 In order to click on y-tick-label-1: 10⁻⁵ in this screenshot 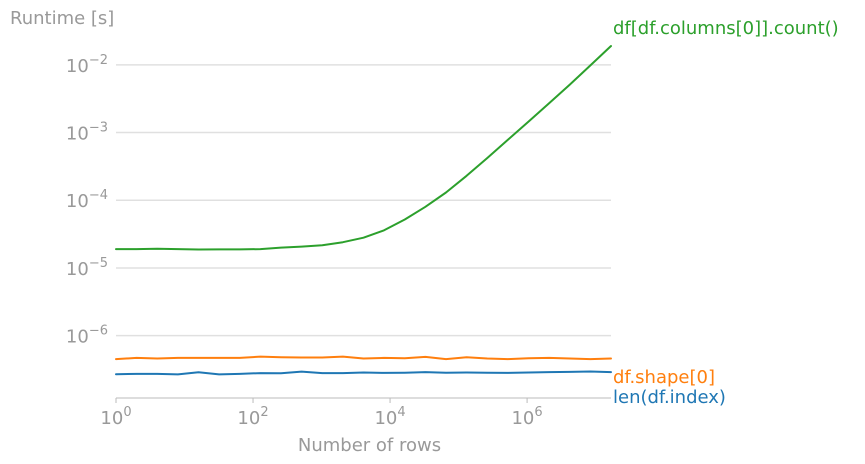, I will do `click(87, 268)`.